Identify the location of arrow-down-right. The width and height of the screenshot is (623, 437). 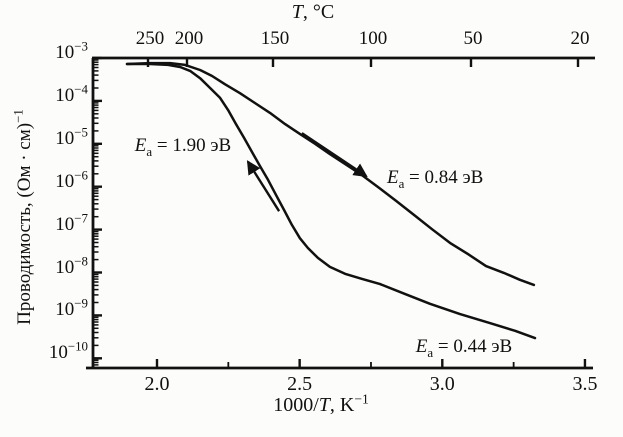
(334, 155).